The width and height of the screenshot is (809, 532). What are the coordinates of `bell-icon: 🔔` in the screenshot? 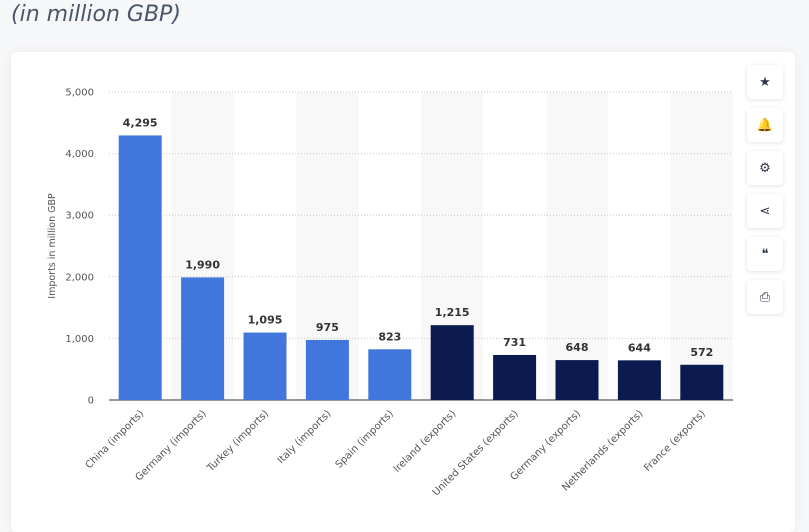 It's located at (765, 125).